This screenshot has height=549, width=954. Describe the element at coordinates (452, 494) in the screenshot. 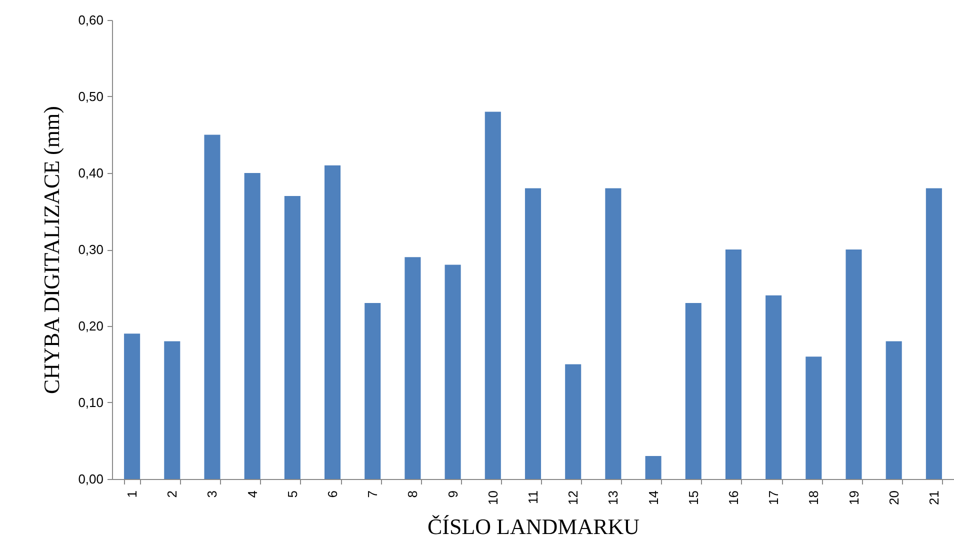

I see `x-tick-label: 9` at that location.